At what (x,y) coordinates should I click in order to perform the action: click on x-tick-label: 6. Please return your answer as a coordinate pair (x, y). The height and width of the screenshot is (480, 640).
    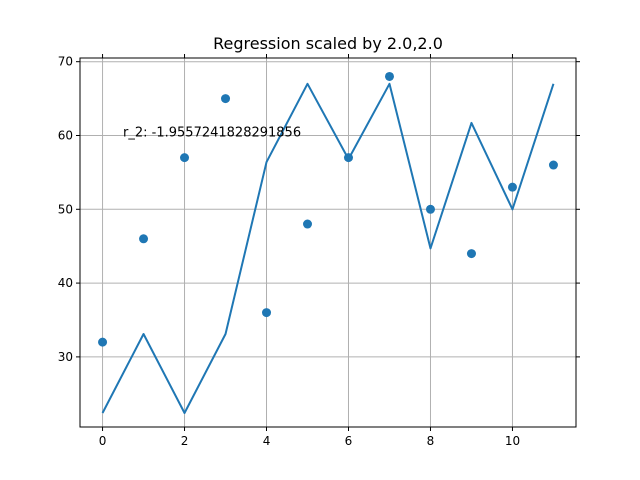
    Looking at the image, I should click on (349, 441).